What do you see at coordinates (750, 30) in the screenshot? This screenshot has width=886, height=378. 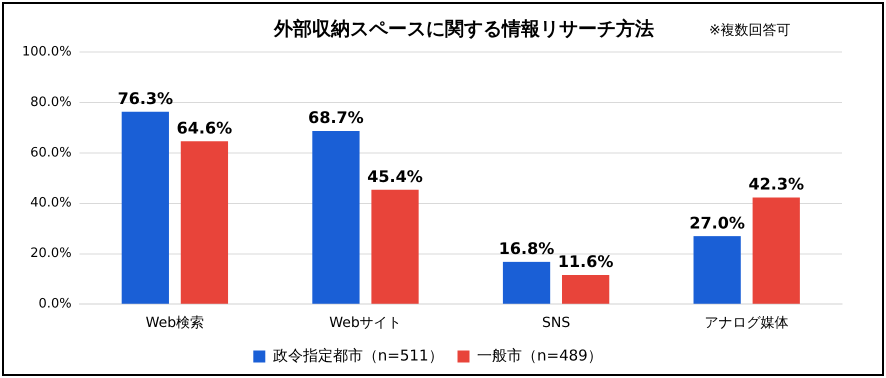 I see `chart-subtitle: ※複数回答可` at bounding box center [750, 30].